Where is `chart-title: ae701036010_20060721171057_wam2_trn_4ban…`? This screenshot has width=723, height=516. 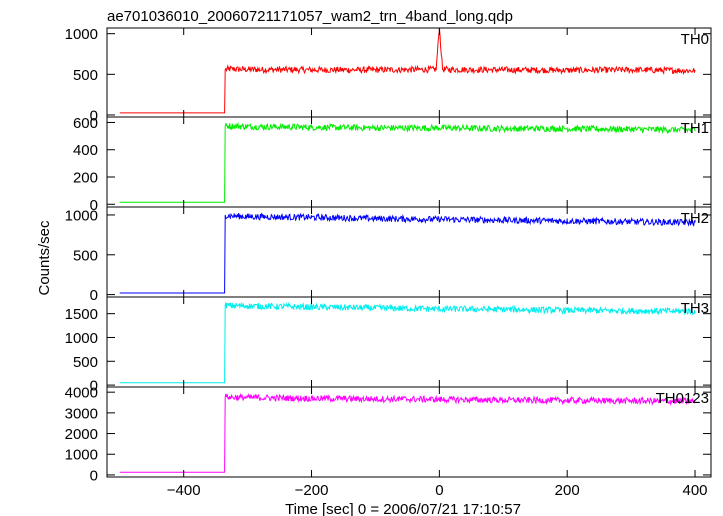 chart-title: ae701036010_20060721171057_wam2_trn_4ban… is located at coordinates (310, 16).